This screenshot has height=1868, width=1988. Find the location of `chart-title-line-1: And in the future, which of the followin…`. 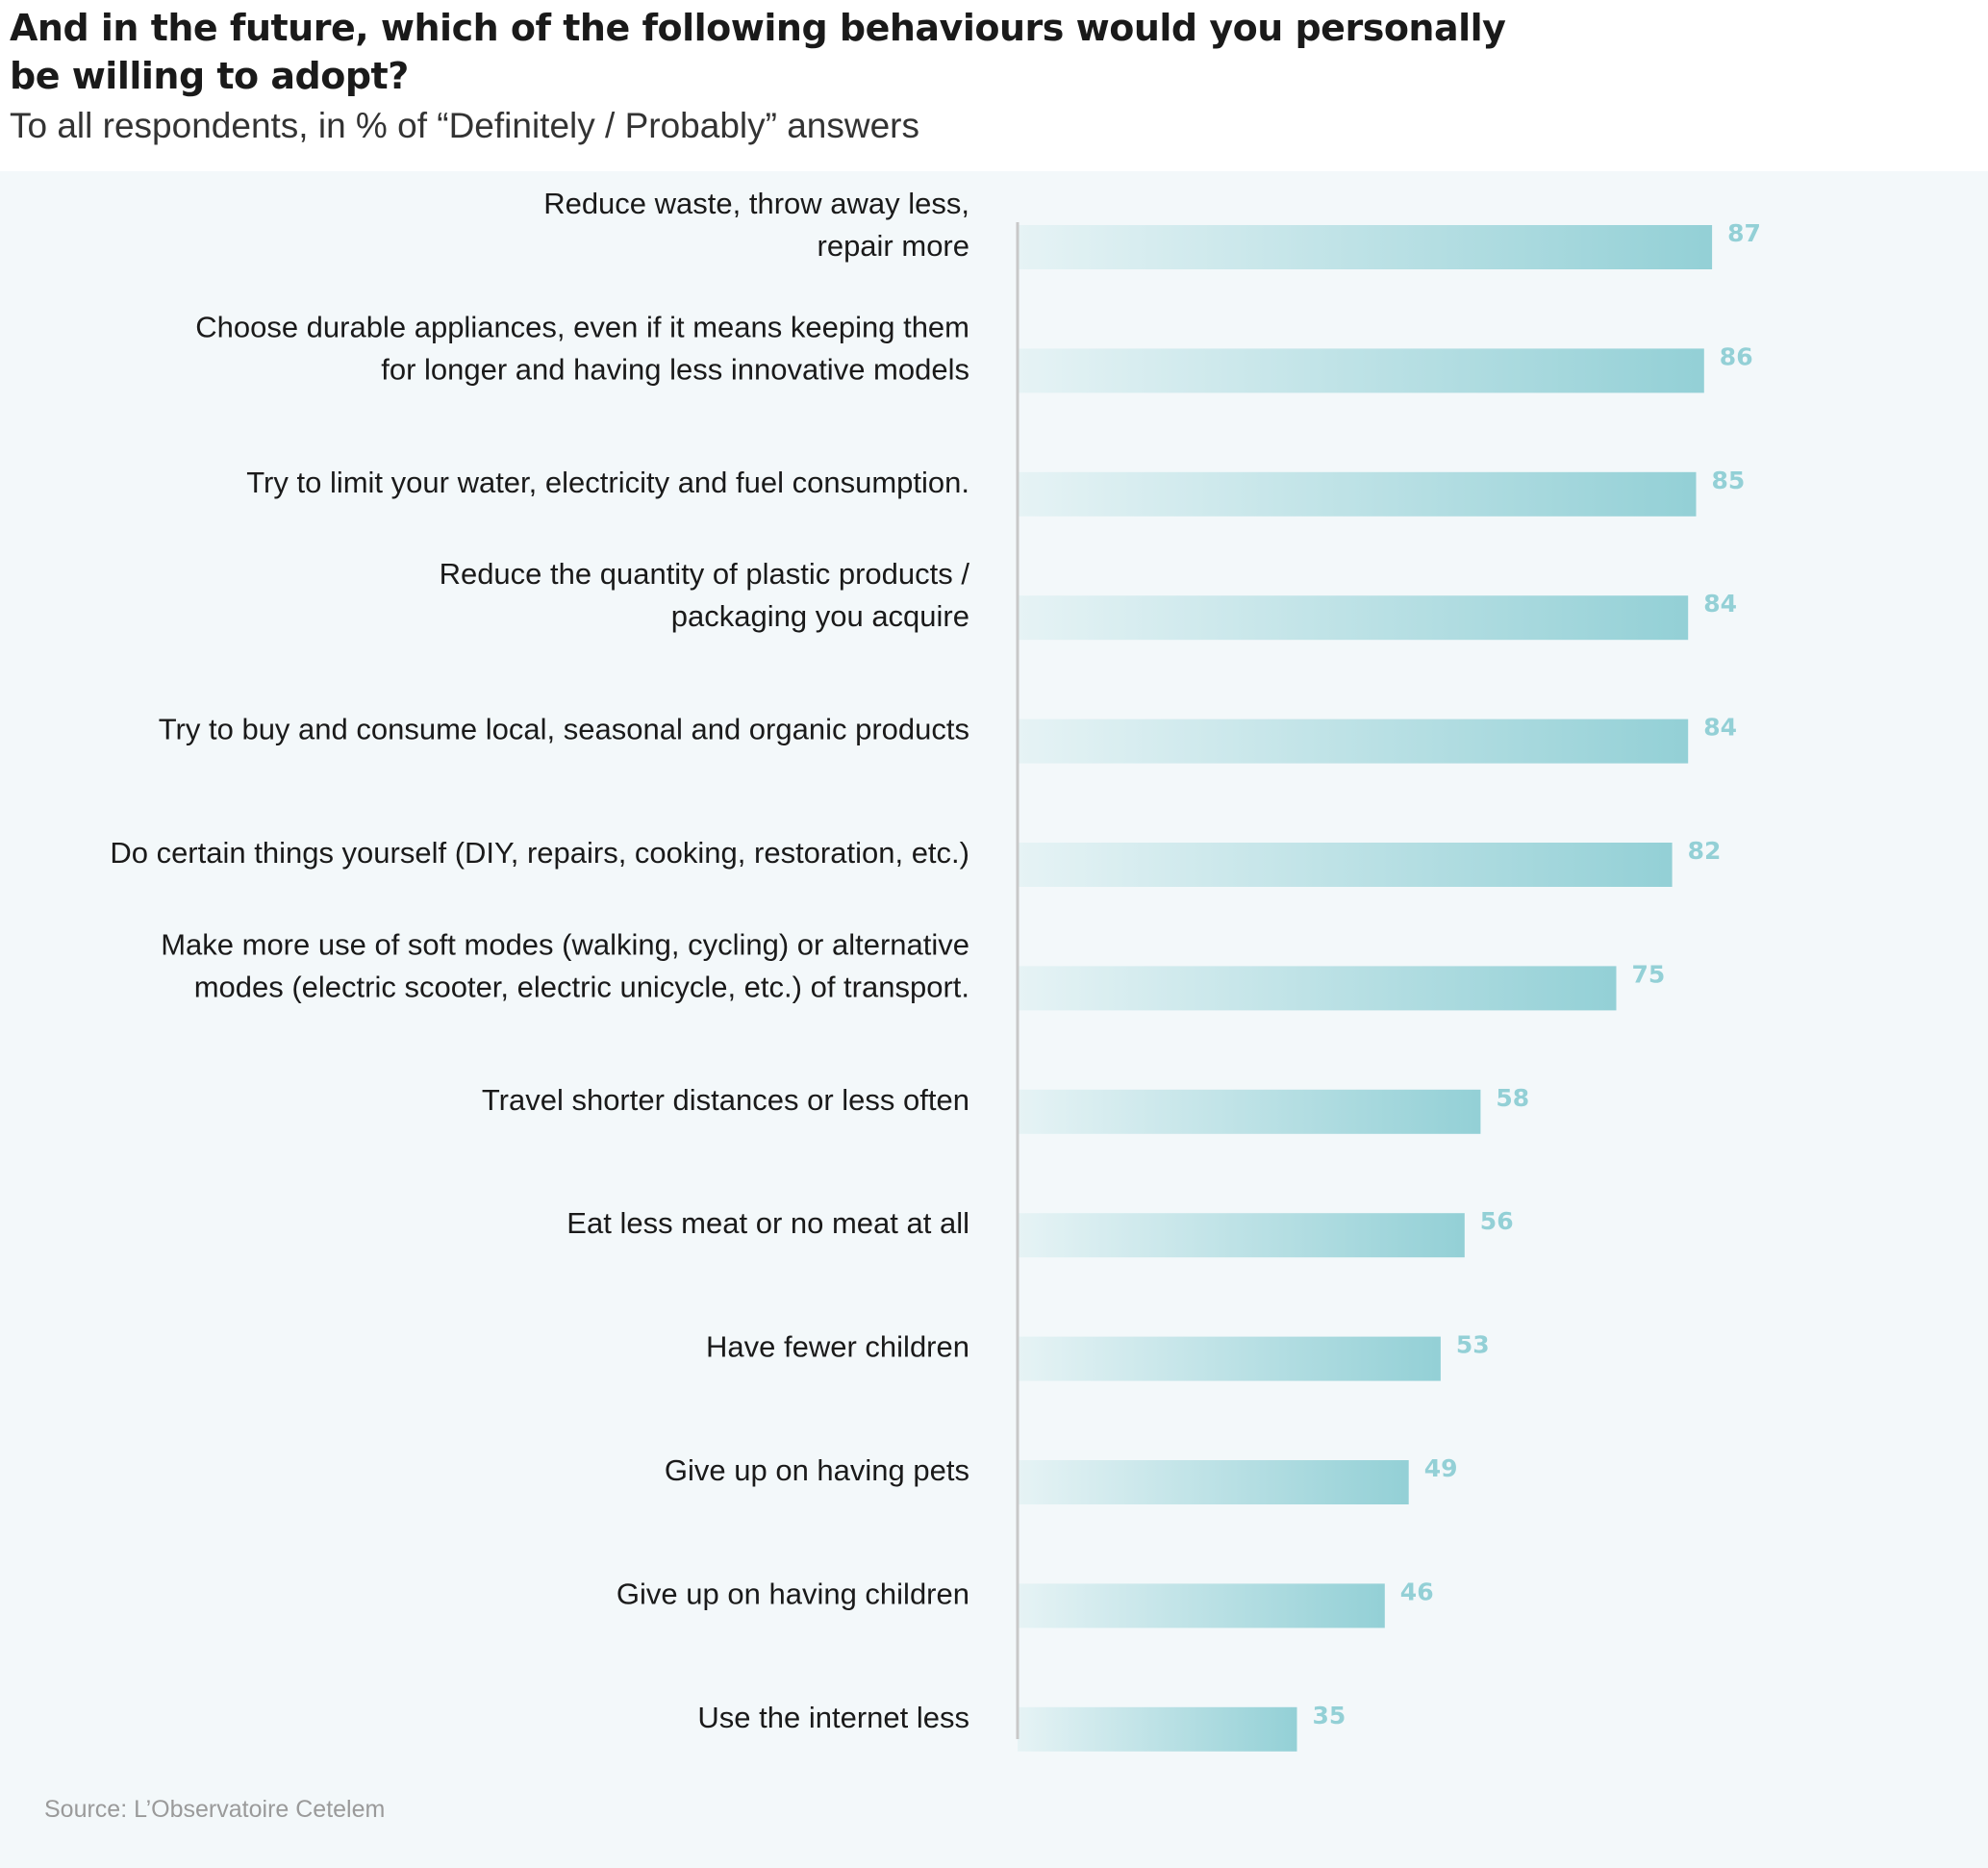

chart-title-line-1: And in the future, which of the followin… is located at coordinates (758, 28).